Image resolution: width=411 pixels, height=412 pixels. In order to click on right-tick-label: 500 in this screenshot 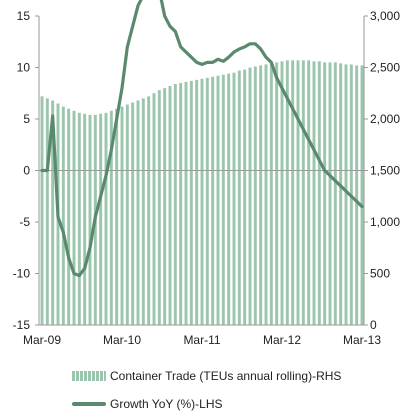, I will do `click(380, 274)`.